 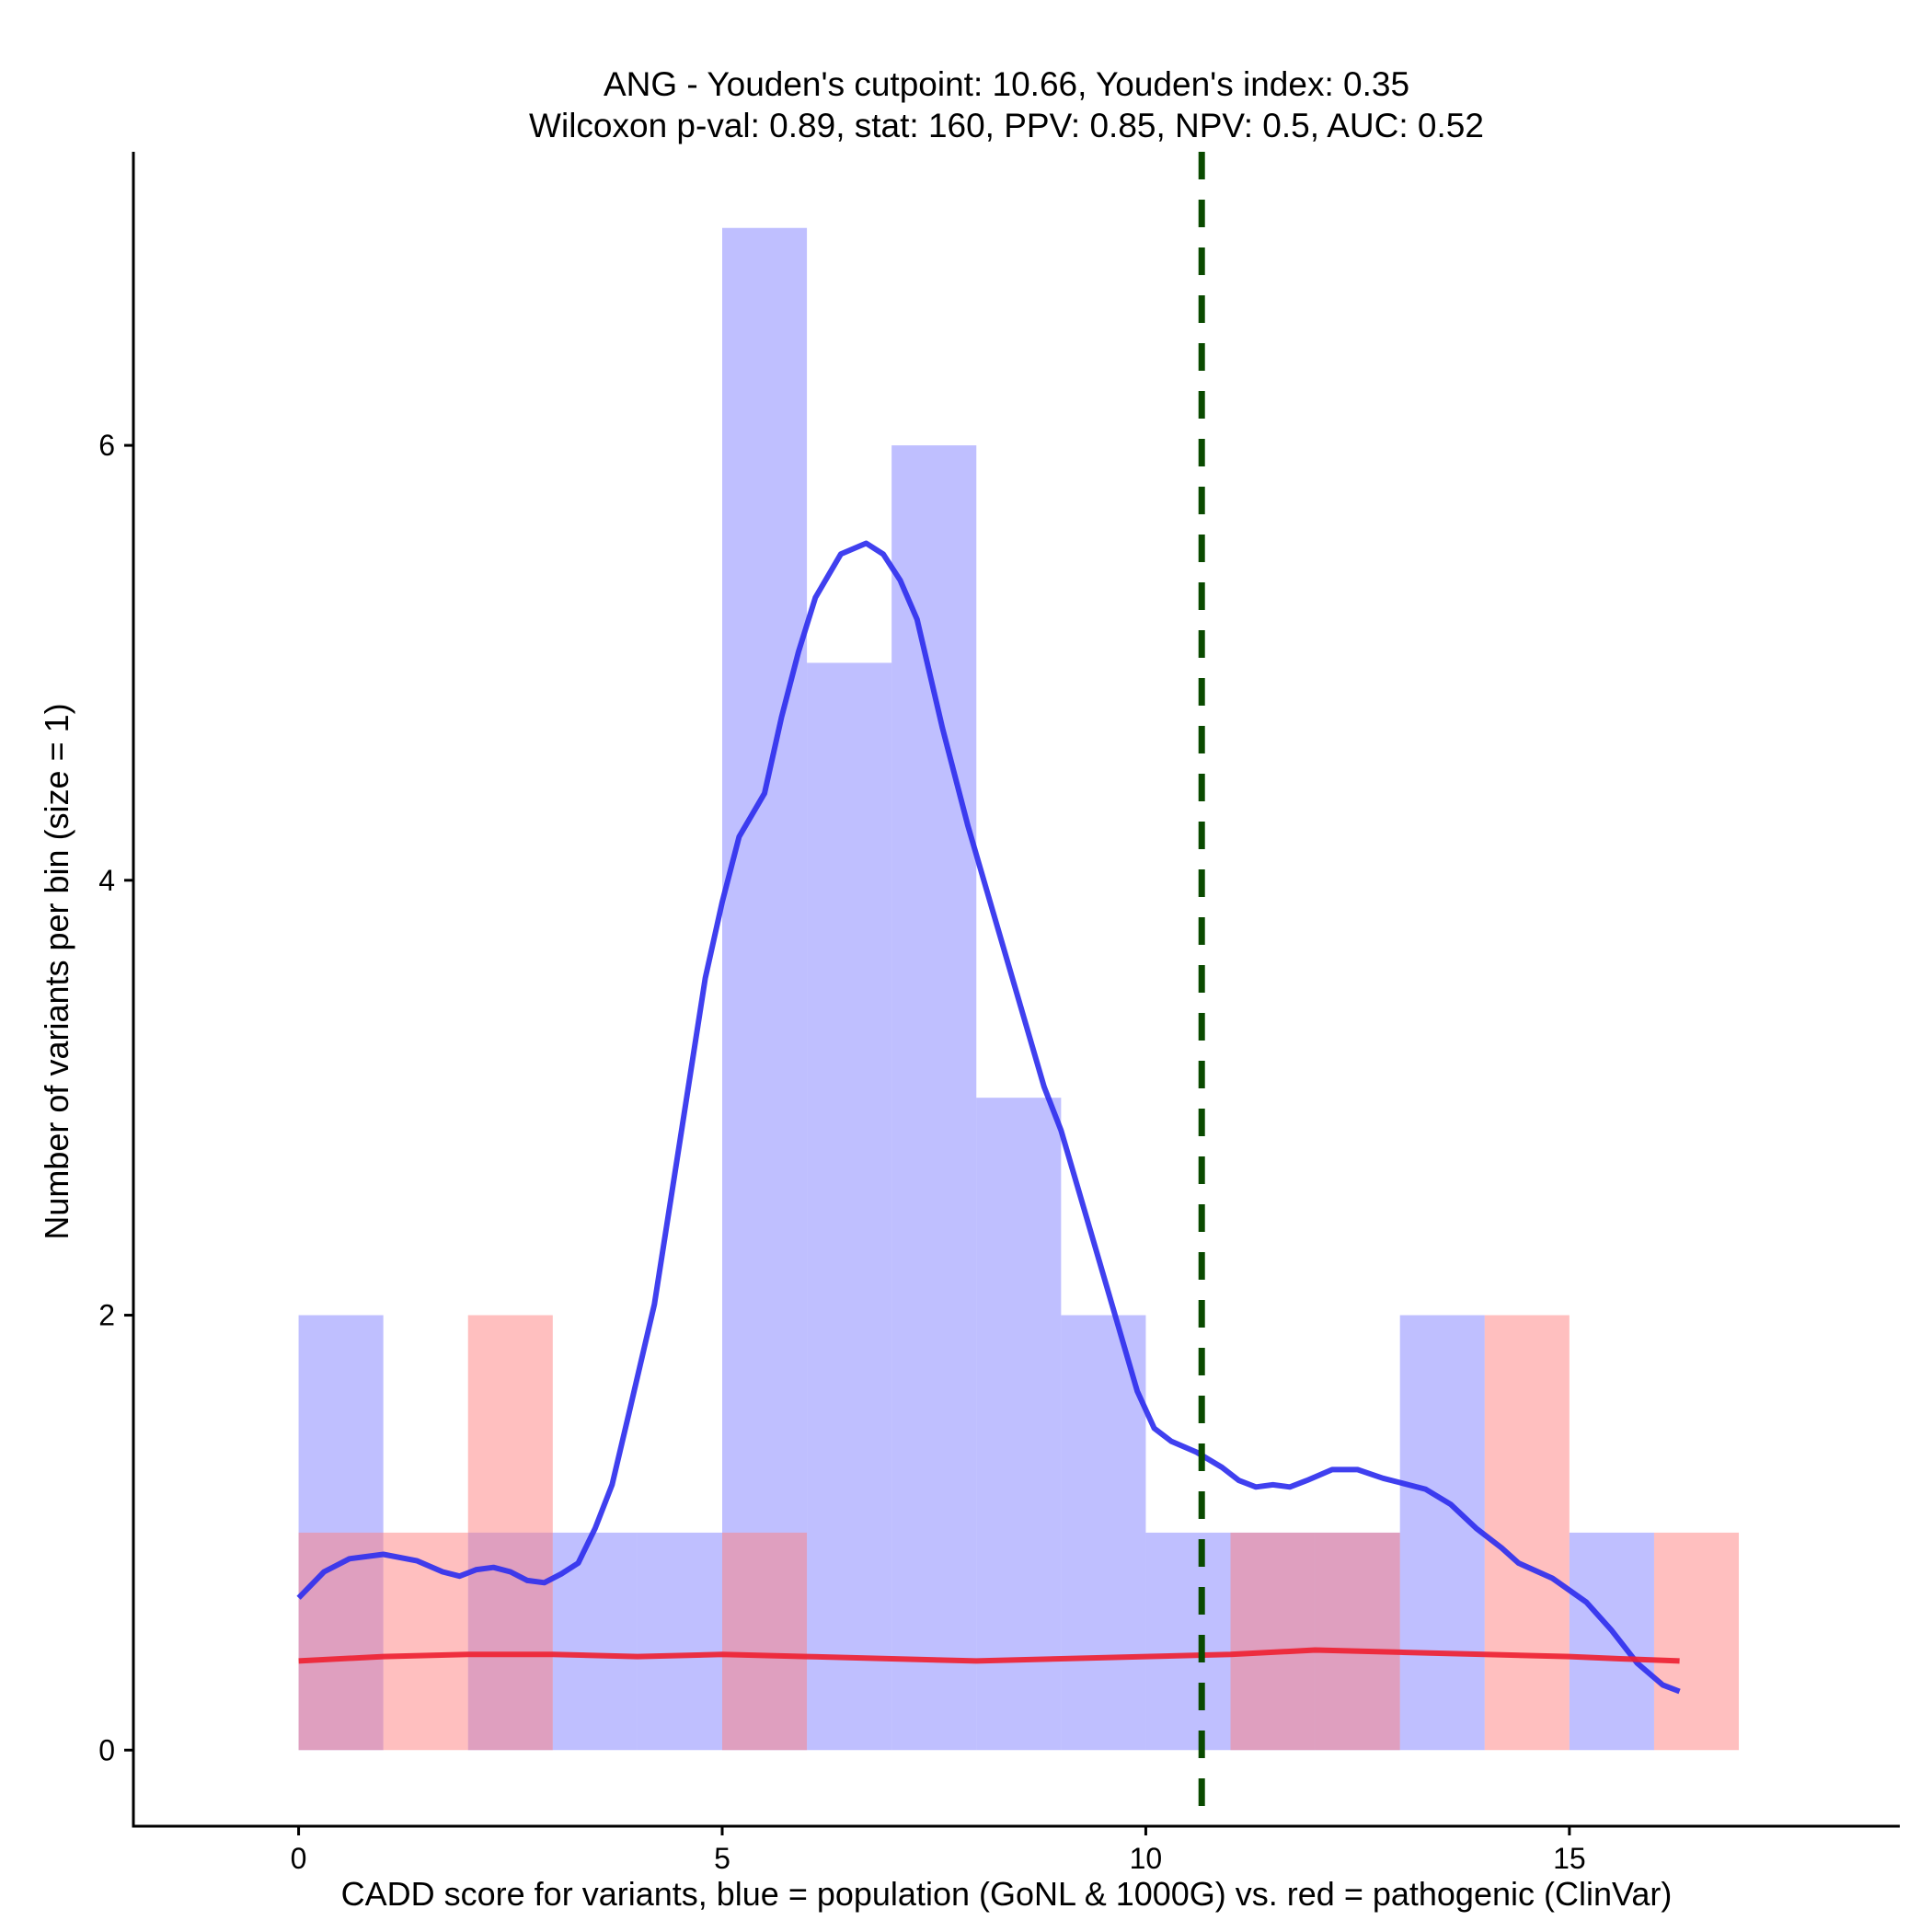 What do you see at coordinates (106, 1315) in the screenshot?
I see `y-tick-label-2: 2` at bounding box center [106, 1315].